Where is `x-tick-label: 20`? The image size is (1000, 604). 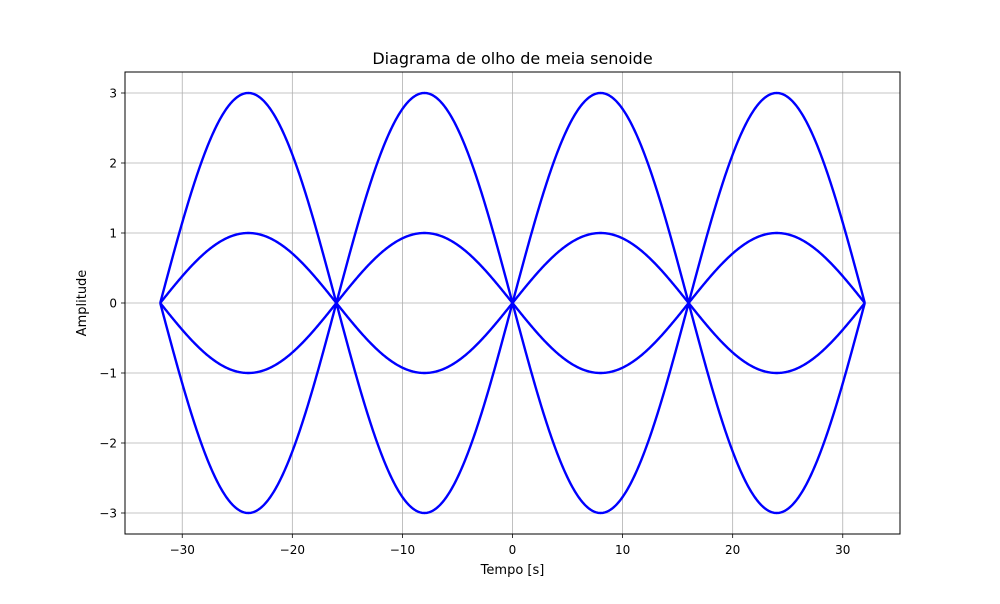
x-tick-label: 20 is located at coordinates (732, 550).